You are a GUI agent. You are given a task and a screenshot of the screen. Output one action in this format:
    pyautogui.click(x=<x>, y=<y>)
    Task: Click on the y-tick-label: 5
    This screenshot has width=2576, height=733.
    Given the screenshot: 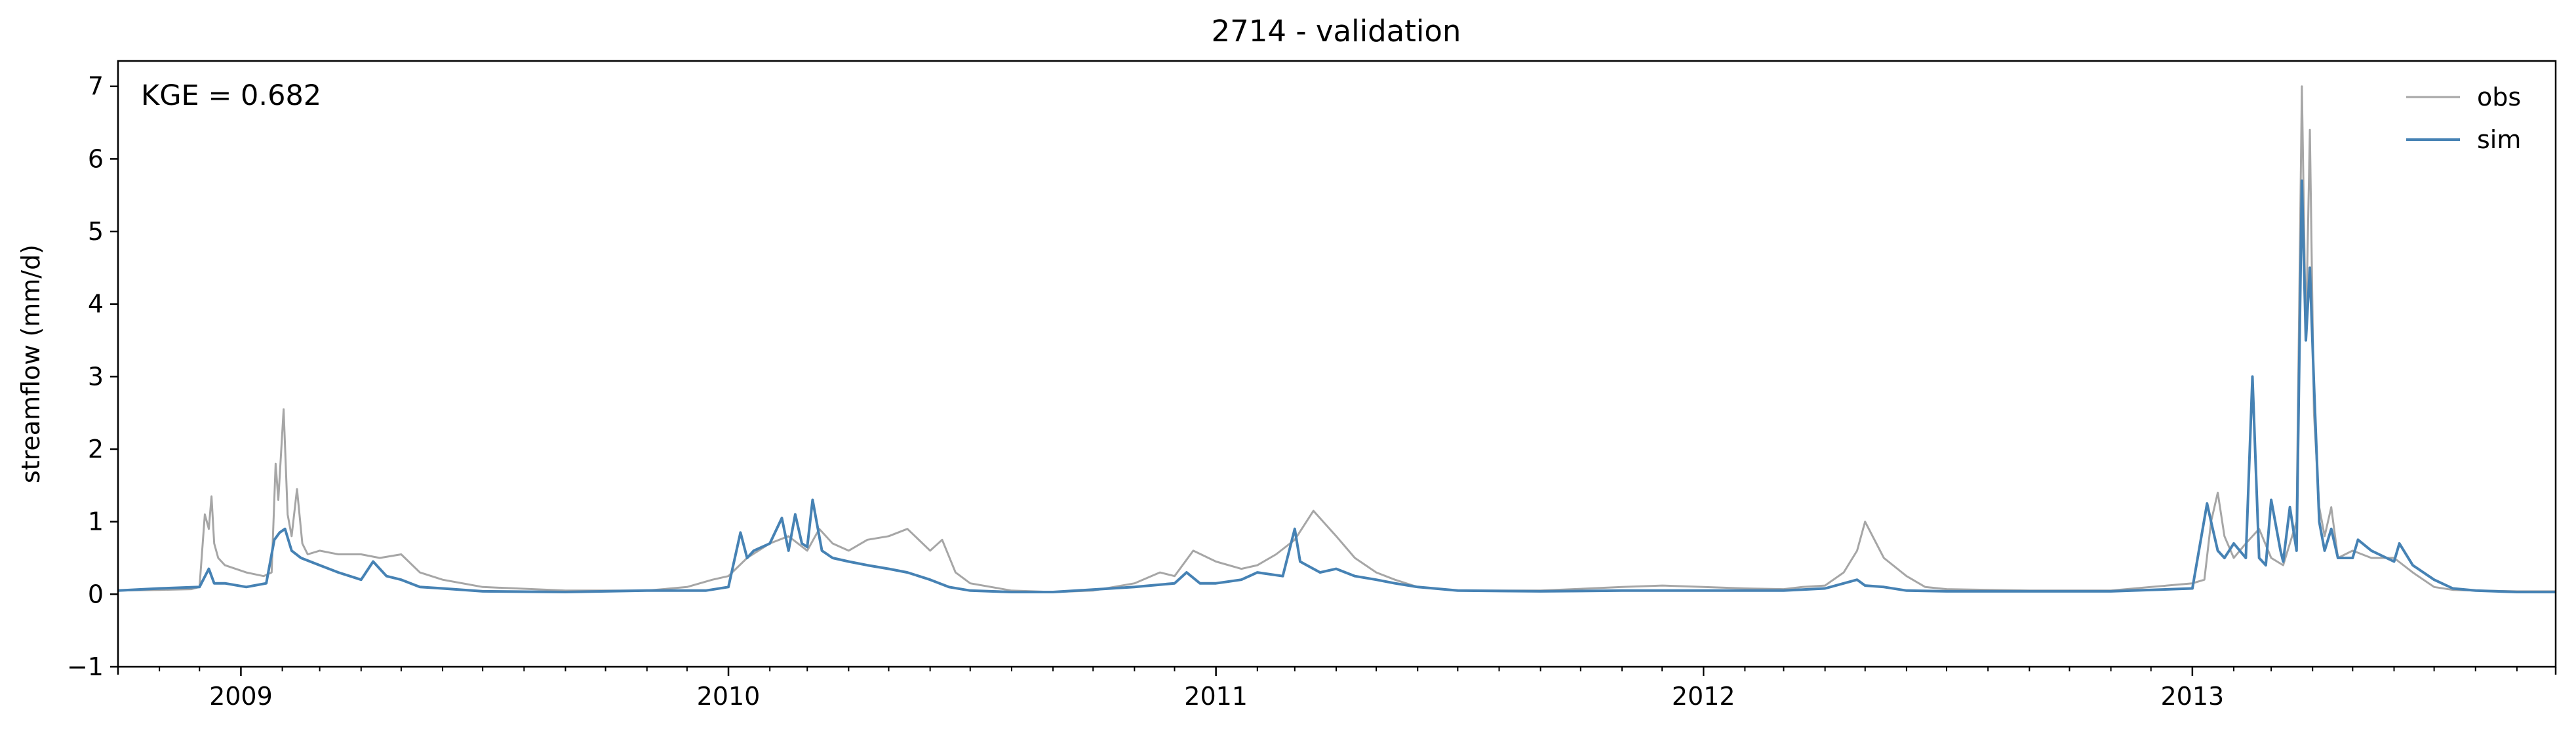 What is the action you would take?
    pyautogui.click(x=96, y=231)
    